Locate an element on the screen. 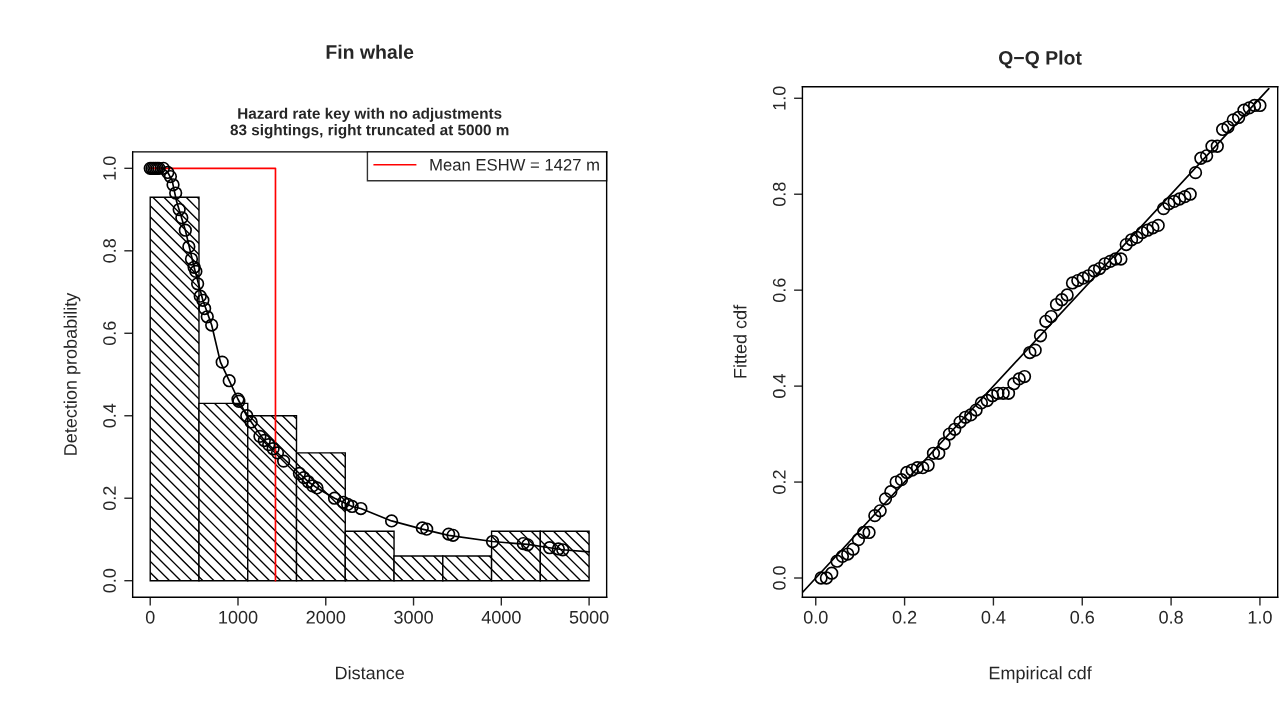 Image resolution: width=1288 pixels, height=723 pixels. legend-label: Mean ESHW = 1427 m is located at coordinates (514, 164).